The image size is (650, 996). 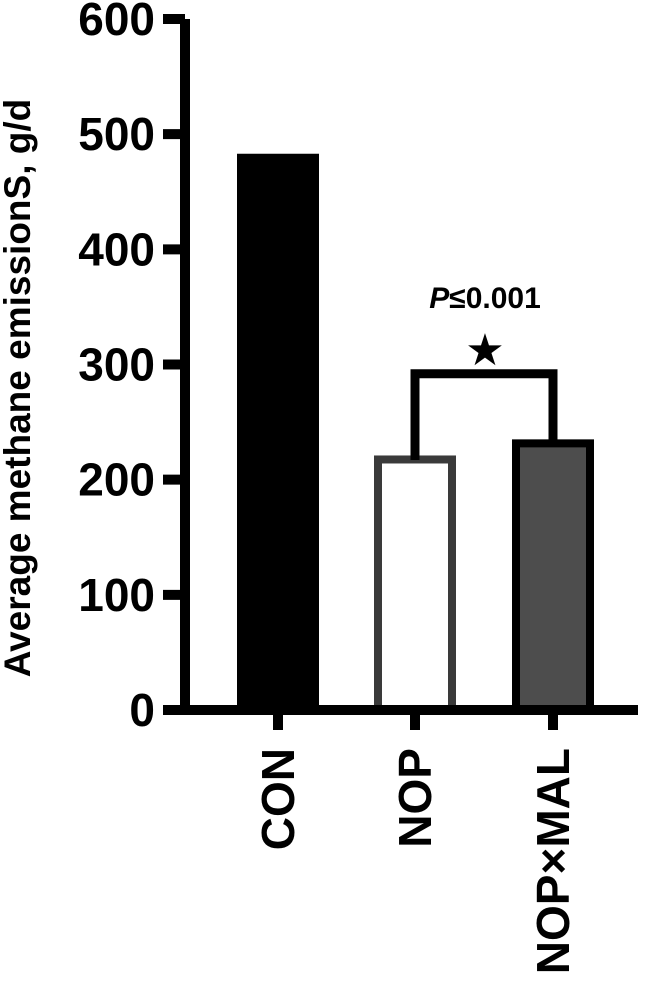 What do you see at coordinates (439, 298) in the screenshot?
I see `p-value-prefix: P` at bounding box center [439, 298].